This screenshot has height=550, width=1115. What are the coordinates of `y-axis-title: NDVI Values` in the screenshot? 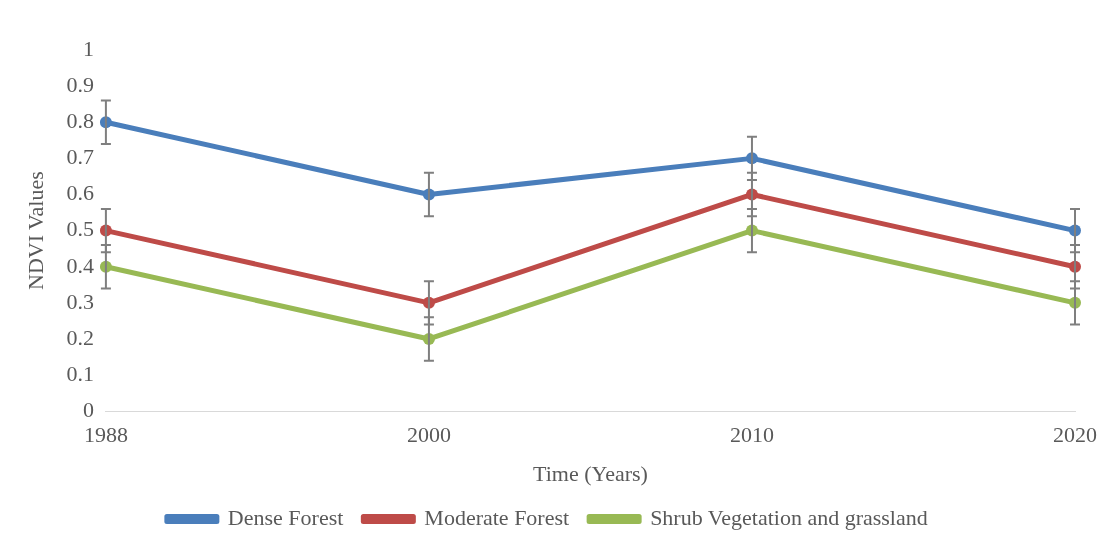 It's located at (35, 230).